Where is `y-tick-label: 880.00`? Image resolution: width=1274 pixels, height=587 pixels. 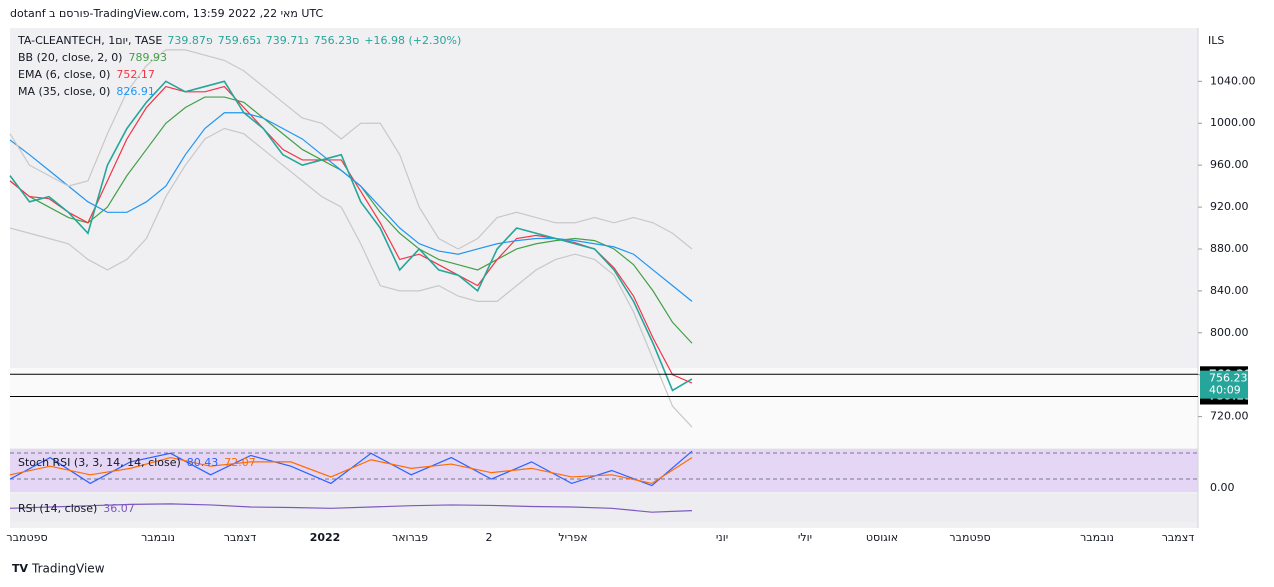
y-tick-label: 880.00 is located at coordinates (1229, 248).